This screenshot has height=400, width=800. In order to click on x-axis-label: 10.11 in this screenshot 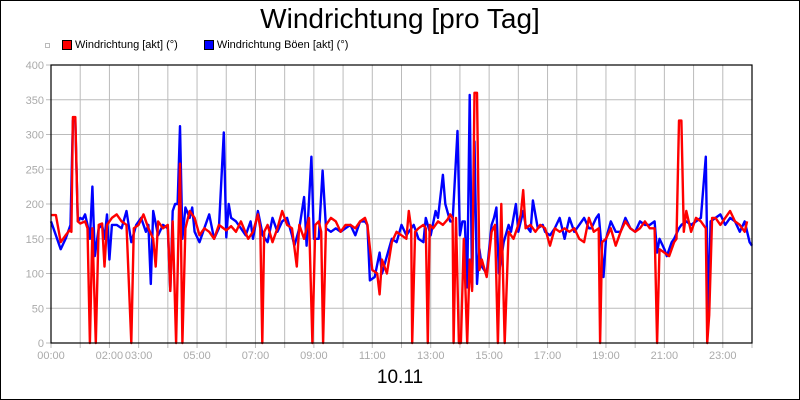, I will do `click(400, 377)`.